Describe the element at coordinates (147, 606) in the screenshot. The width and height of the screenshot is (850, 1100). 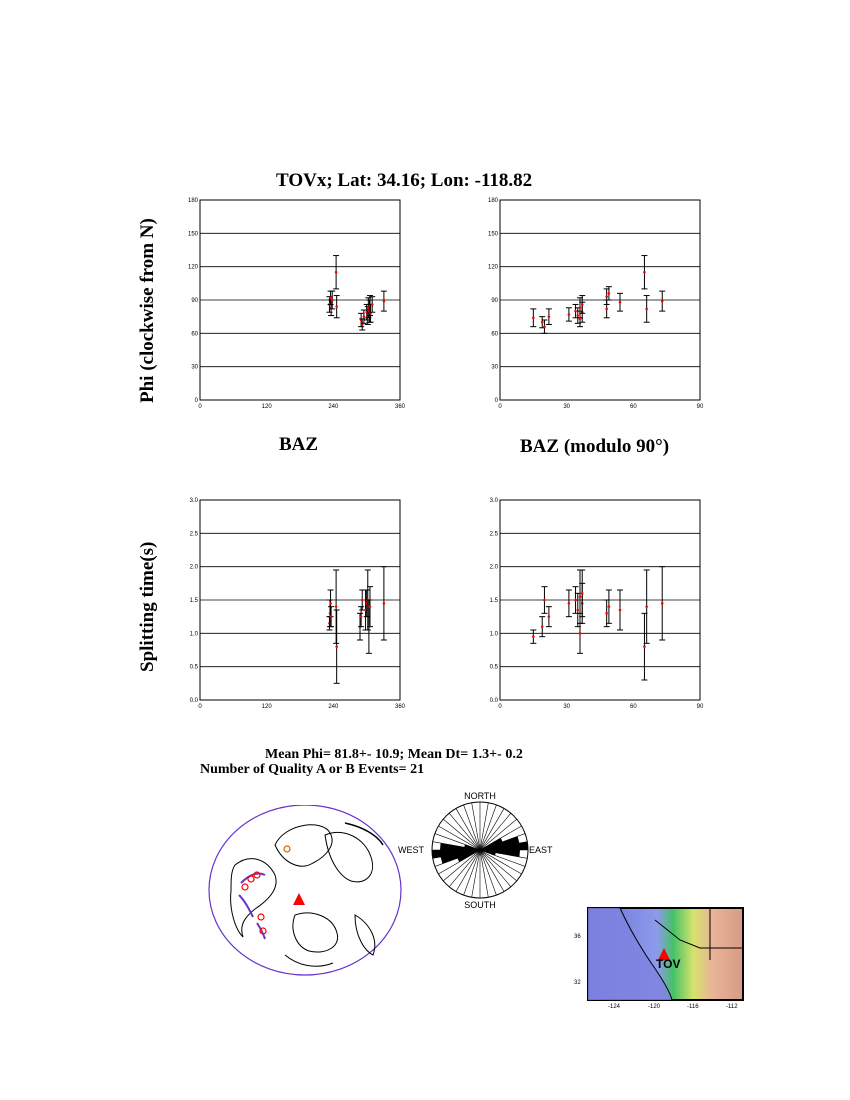
I see `y-axis-label-dt: Splitting time(s)` at that location.